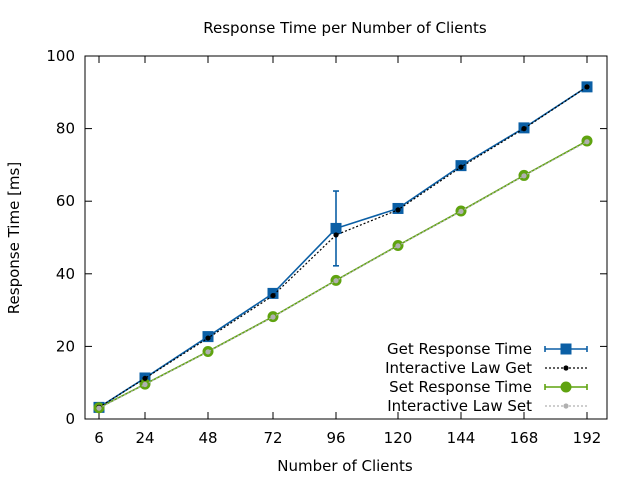 The height and width of the screenshot is (480, 640). What do you see at coordinates (144, 438) in the screenshot?
I see `x-tick-label: 24` at bounding box center [144, 438].